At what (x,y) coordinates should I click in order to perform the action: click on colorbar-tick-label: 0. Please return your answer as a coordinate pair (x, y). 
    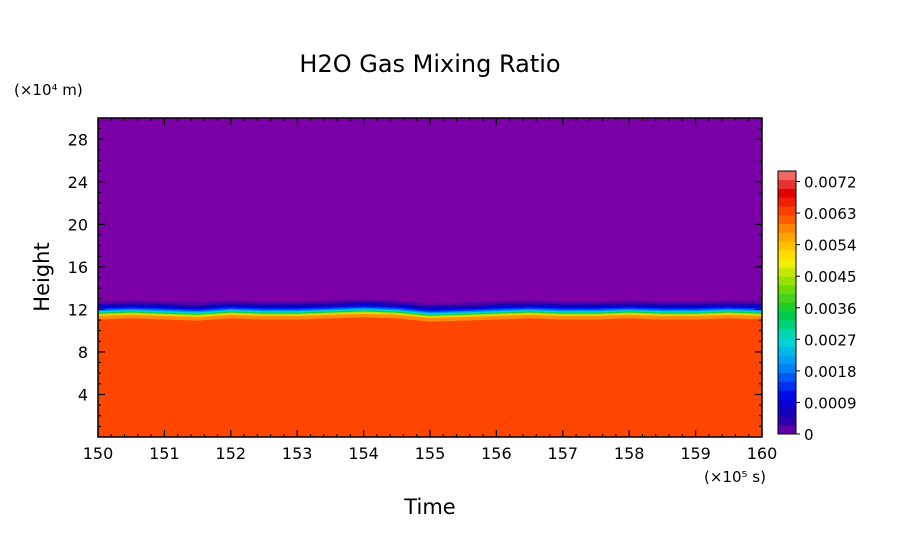
    Looking at the image, I should click on (809, 435).